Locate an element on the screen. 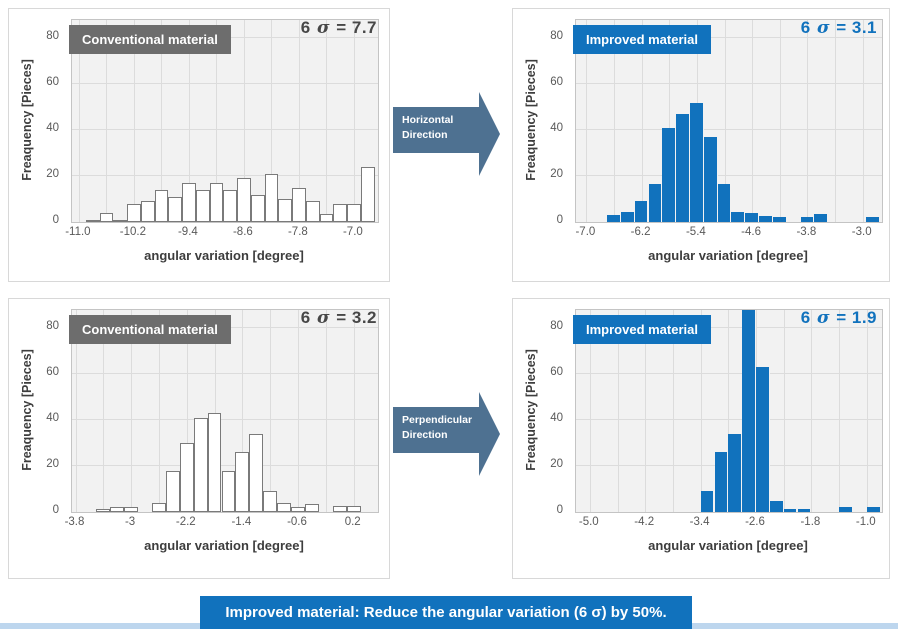 This screenshot has height=629, width=898. sigma-value: = 3.1 is located at coordinates (853, 27).